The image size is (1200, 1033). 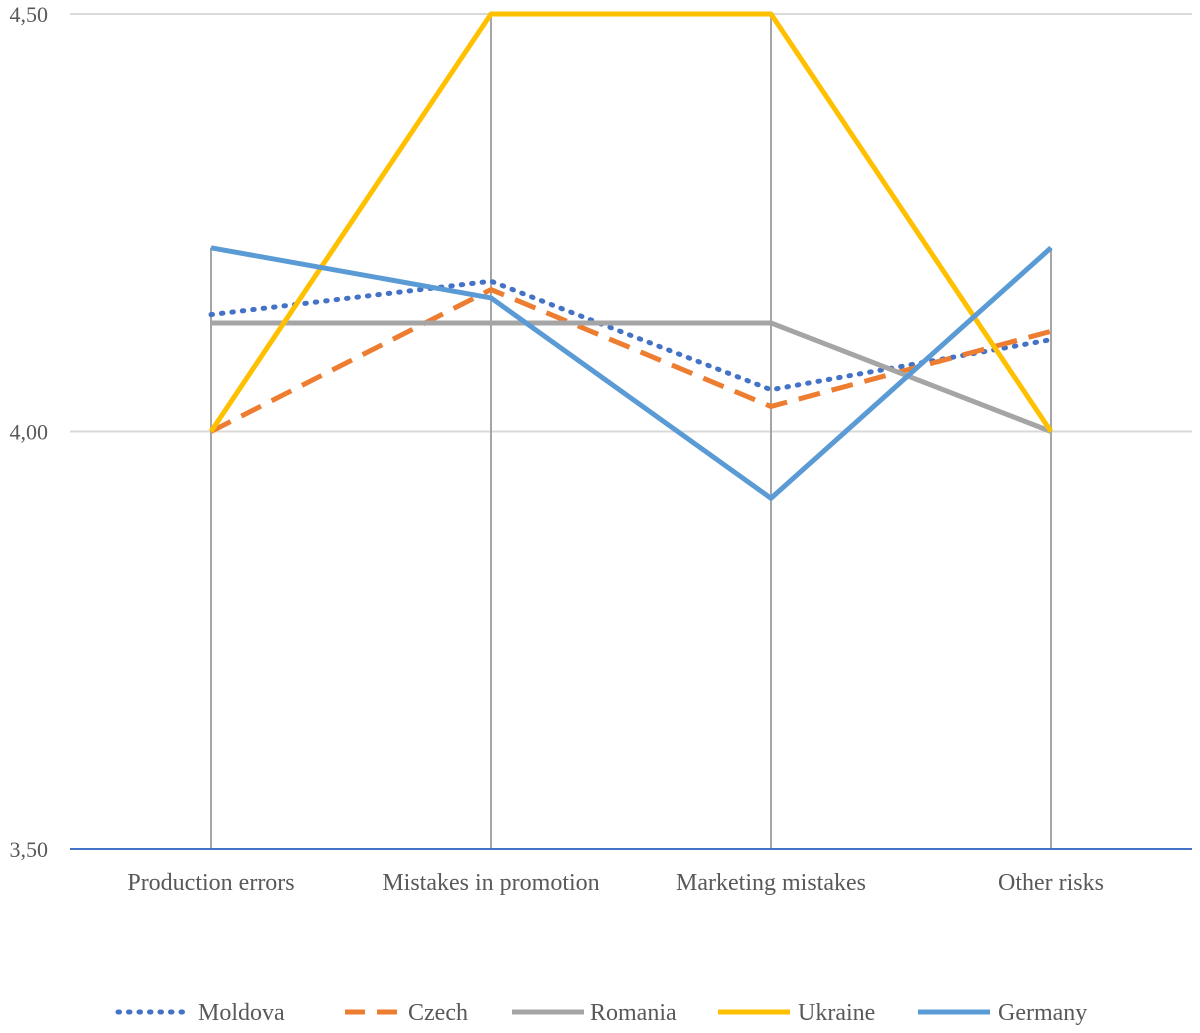 I want to click on x-category-label: Production errors, so click(x=210, y=883).